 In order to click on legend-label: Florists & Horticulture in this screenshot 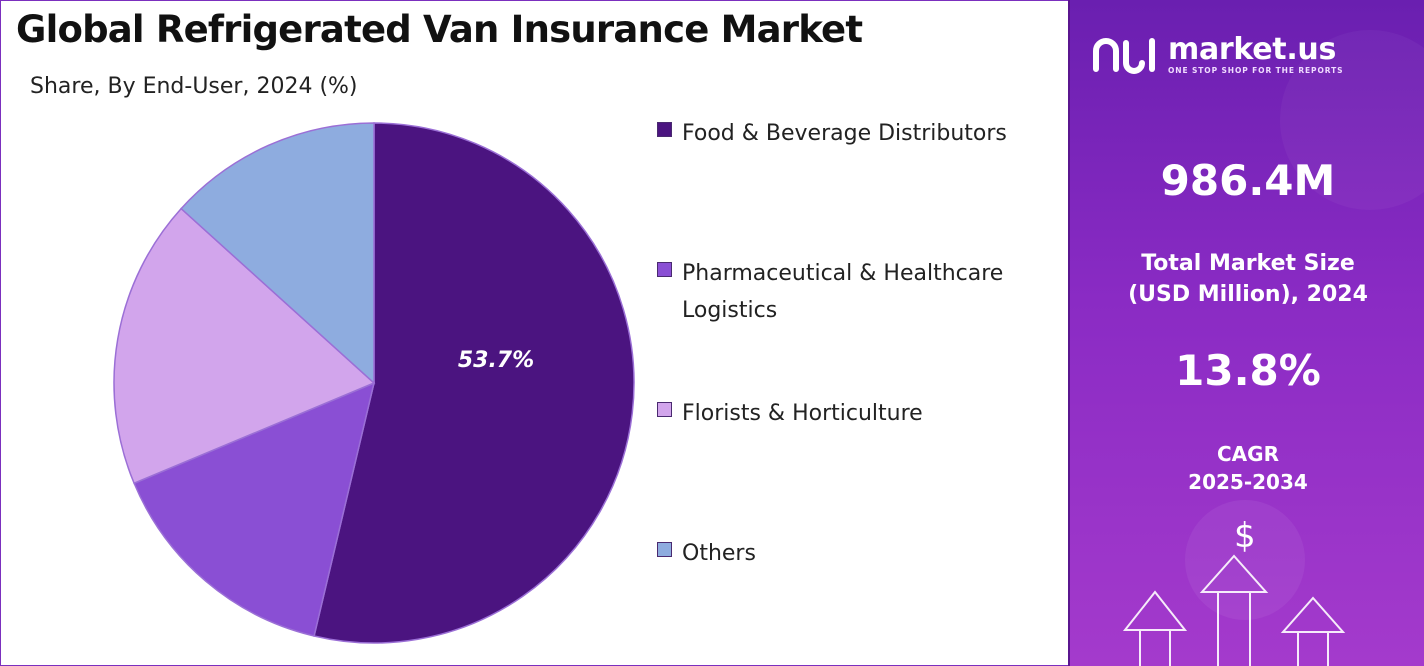, I will do `click(802, 413)`.